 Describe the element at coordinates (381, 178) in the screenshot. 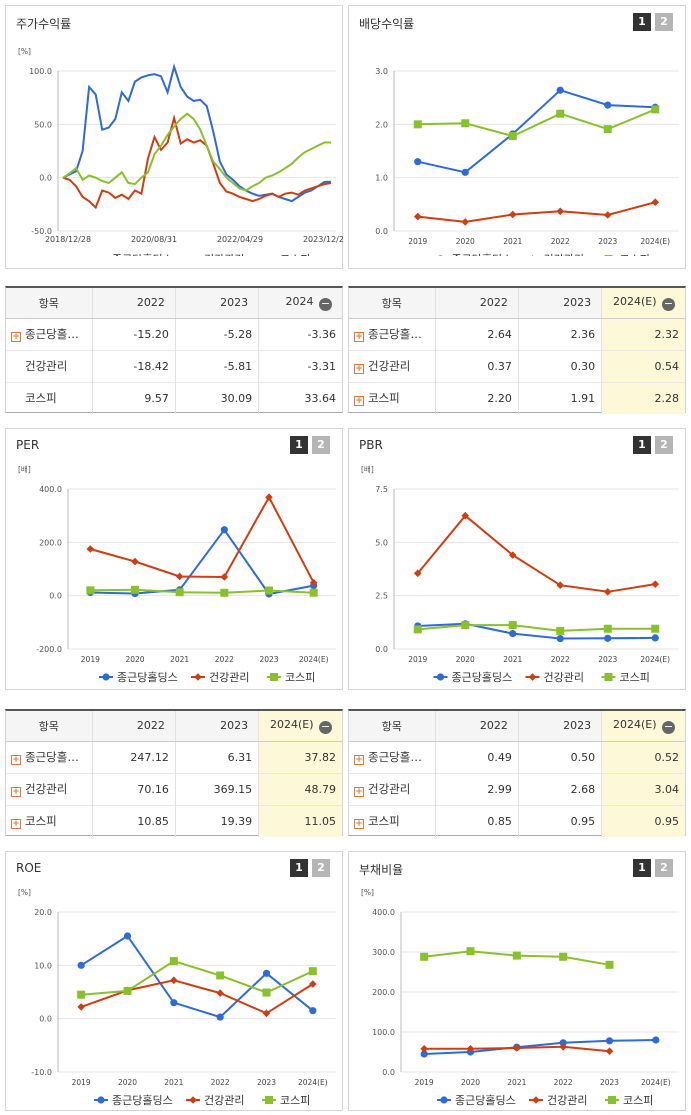

I see `y-tick-label: 1.0` at that location.